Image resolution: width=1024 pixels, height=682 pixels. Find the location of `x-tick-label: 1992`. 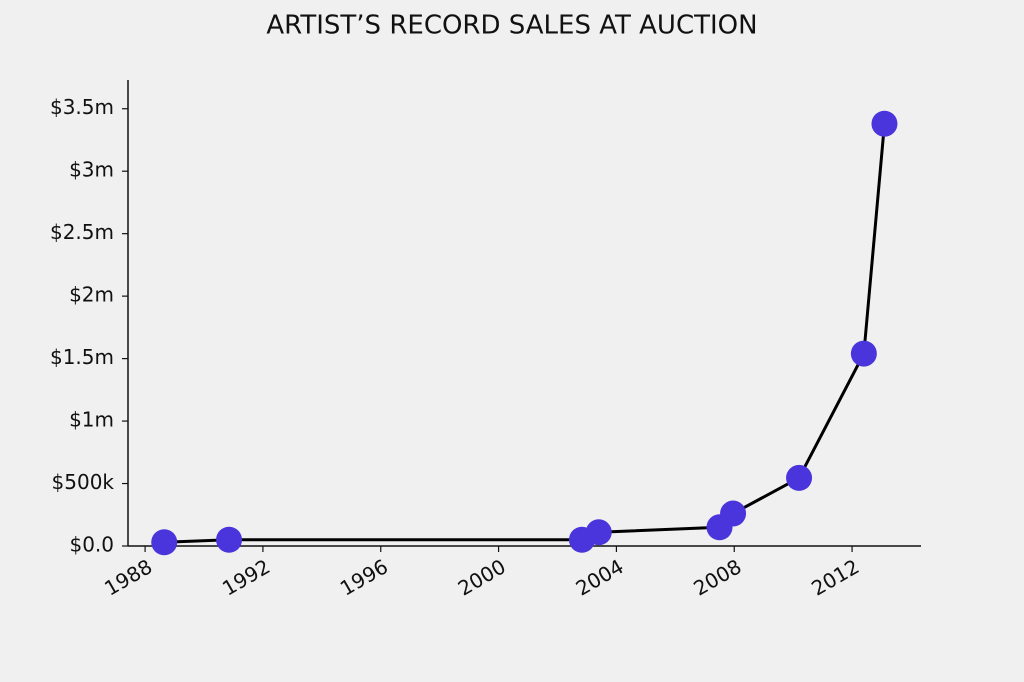

x-tick-label: 1992 is located at coordinates (246, 577).